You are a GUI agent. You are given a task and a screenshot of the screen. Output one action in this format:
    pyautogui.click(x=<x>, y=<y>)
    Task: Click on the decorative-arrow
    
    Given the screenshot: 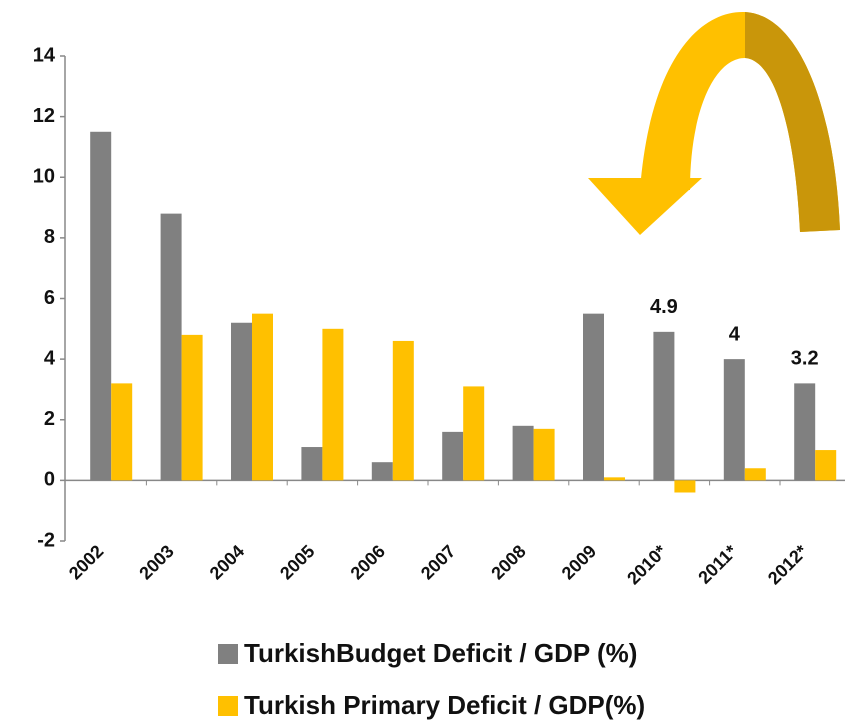 What is the action you would take?
    pyautogui.click(x=714, y=123)
    